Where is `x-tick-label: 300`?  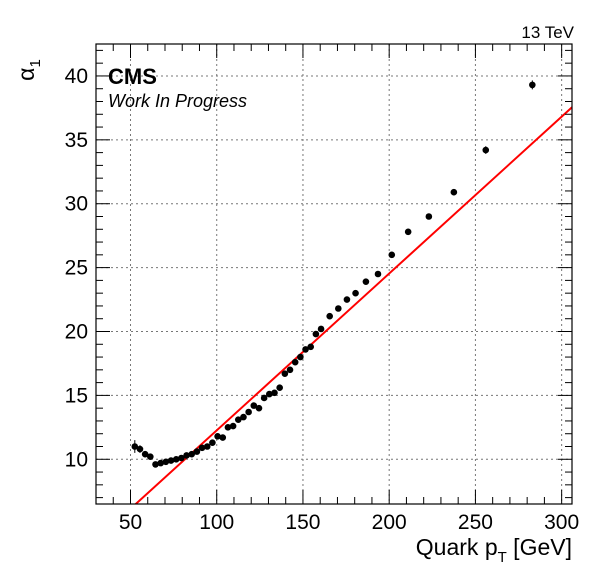 x-tick-label: 300 is located at coordinates (561, 522).